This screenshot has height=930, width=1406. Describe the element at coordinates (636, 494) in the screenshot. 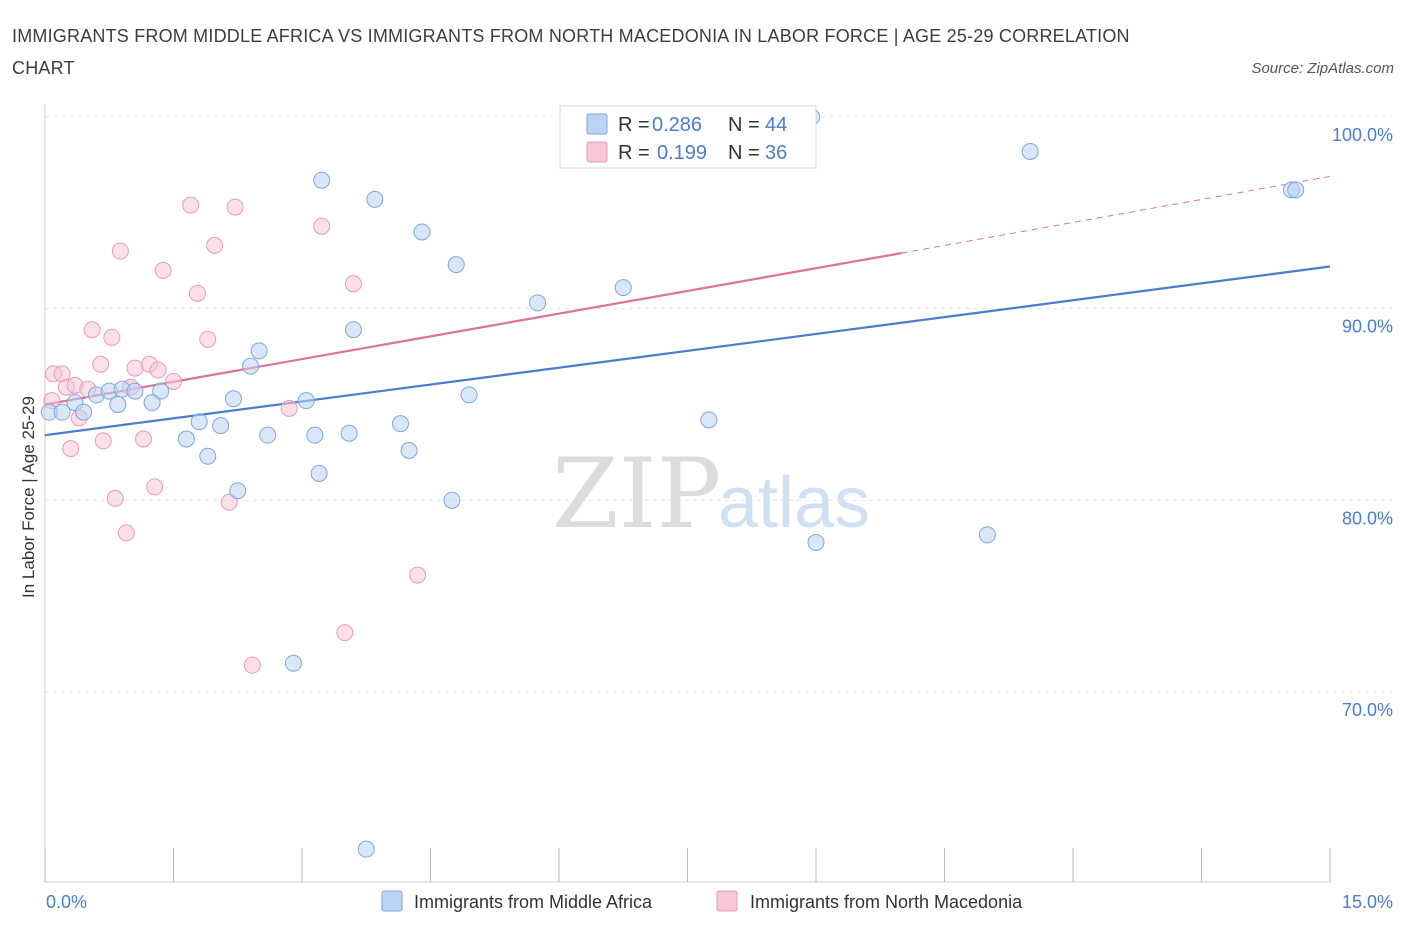

I see `watermark-zip: ZIP` at that location.